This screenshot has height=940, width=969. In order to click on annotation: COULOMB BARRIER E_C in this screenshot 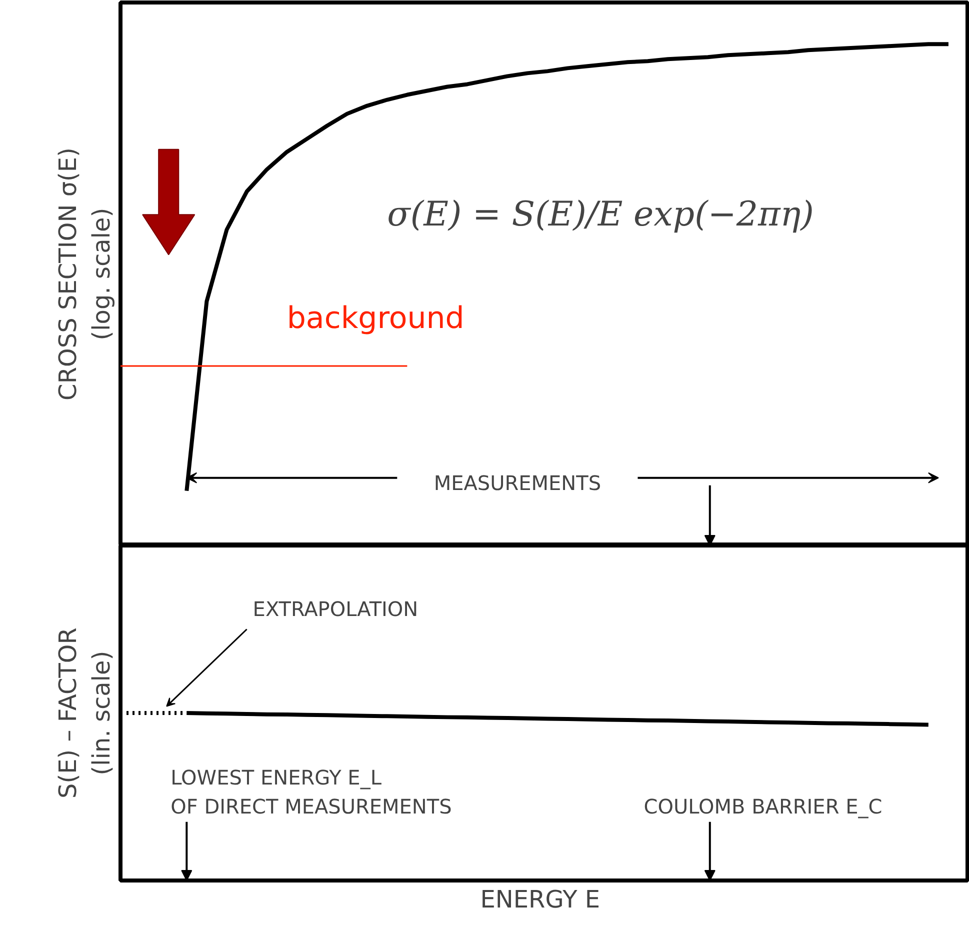, I will do `click(763, 806)`.